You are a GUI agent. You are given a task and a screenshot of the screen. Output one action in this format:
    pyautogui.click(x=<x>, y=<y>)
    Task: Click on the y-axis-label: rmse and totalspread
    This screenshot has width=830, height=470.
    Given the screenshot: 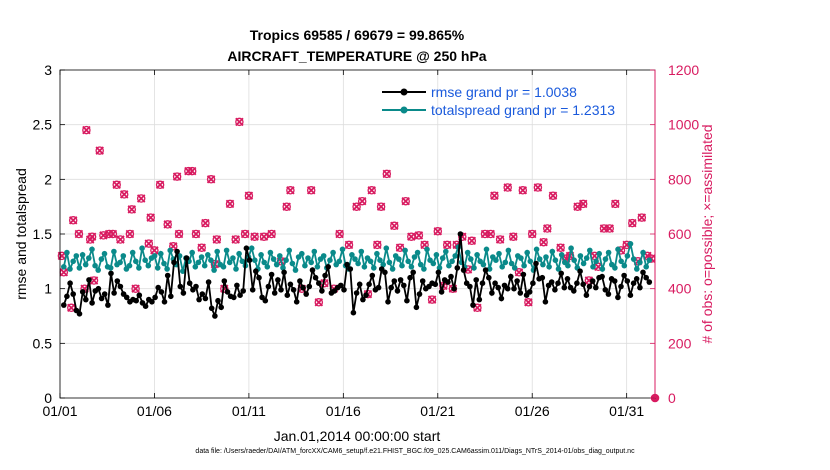 What is the action you would take?
    pyautogui.click(x=21, y=234)
    